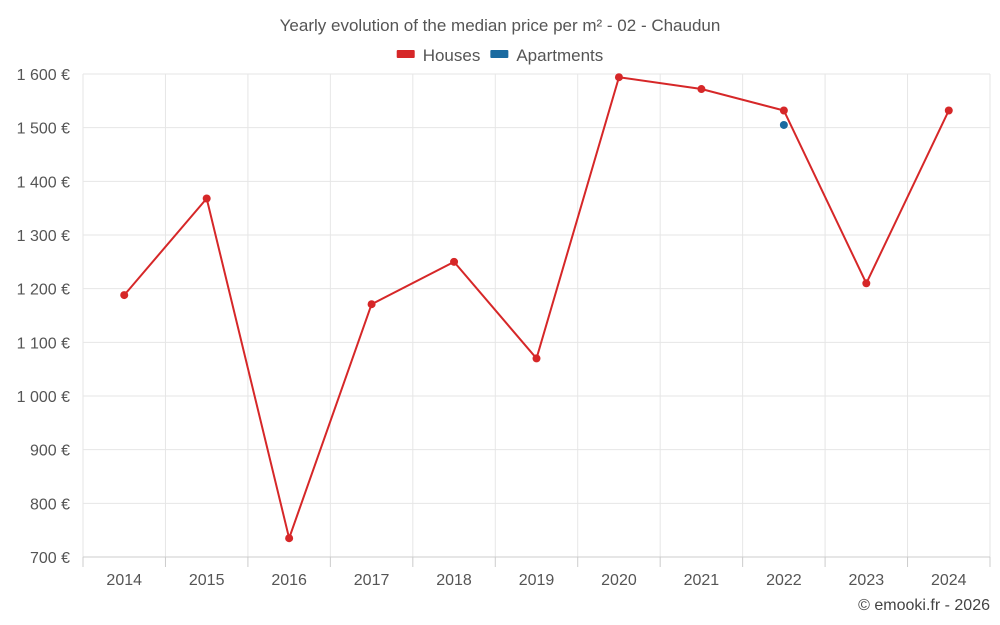 Image resolution: width=1000 pixels, height=625 pixels. Describe the element at coordinates (43, 182) in the screenshot. I see `y-tick-label: 1 400 €` at that location.